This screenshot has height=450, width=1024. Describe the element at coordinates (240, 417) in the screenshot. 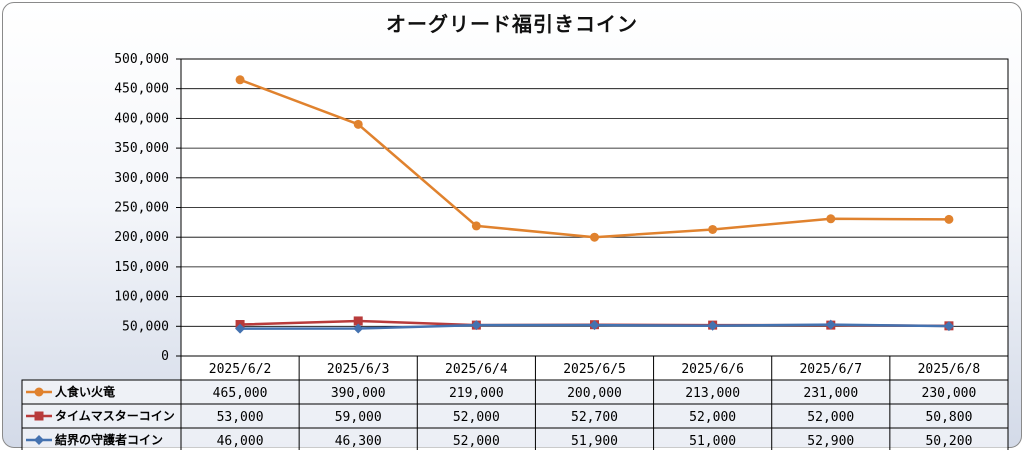

I see `table-cell-value: 53,000` at that location.